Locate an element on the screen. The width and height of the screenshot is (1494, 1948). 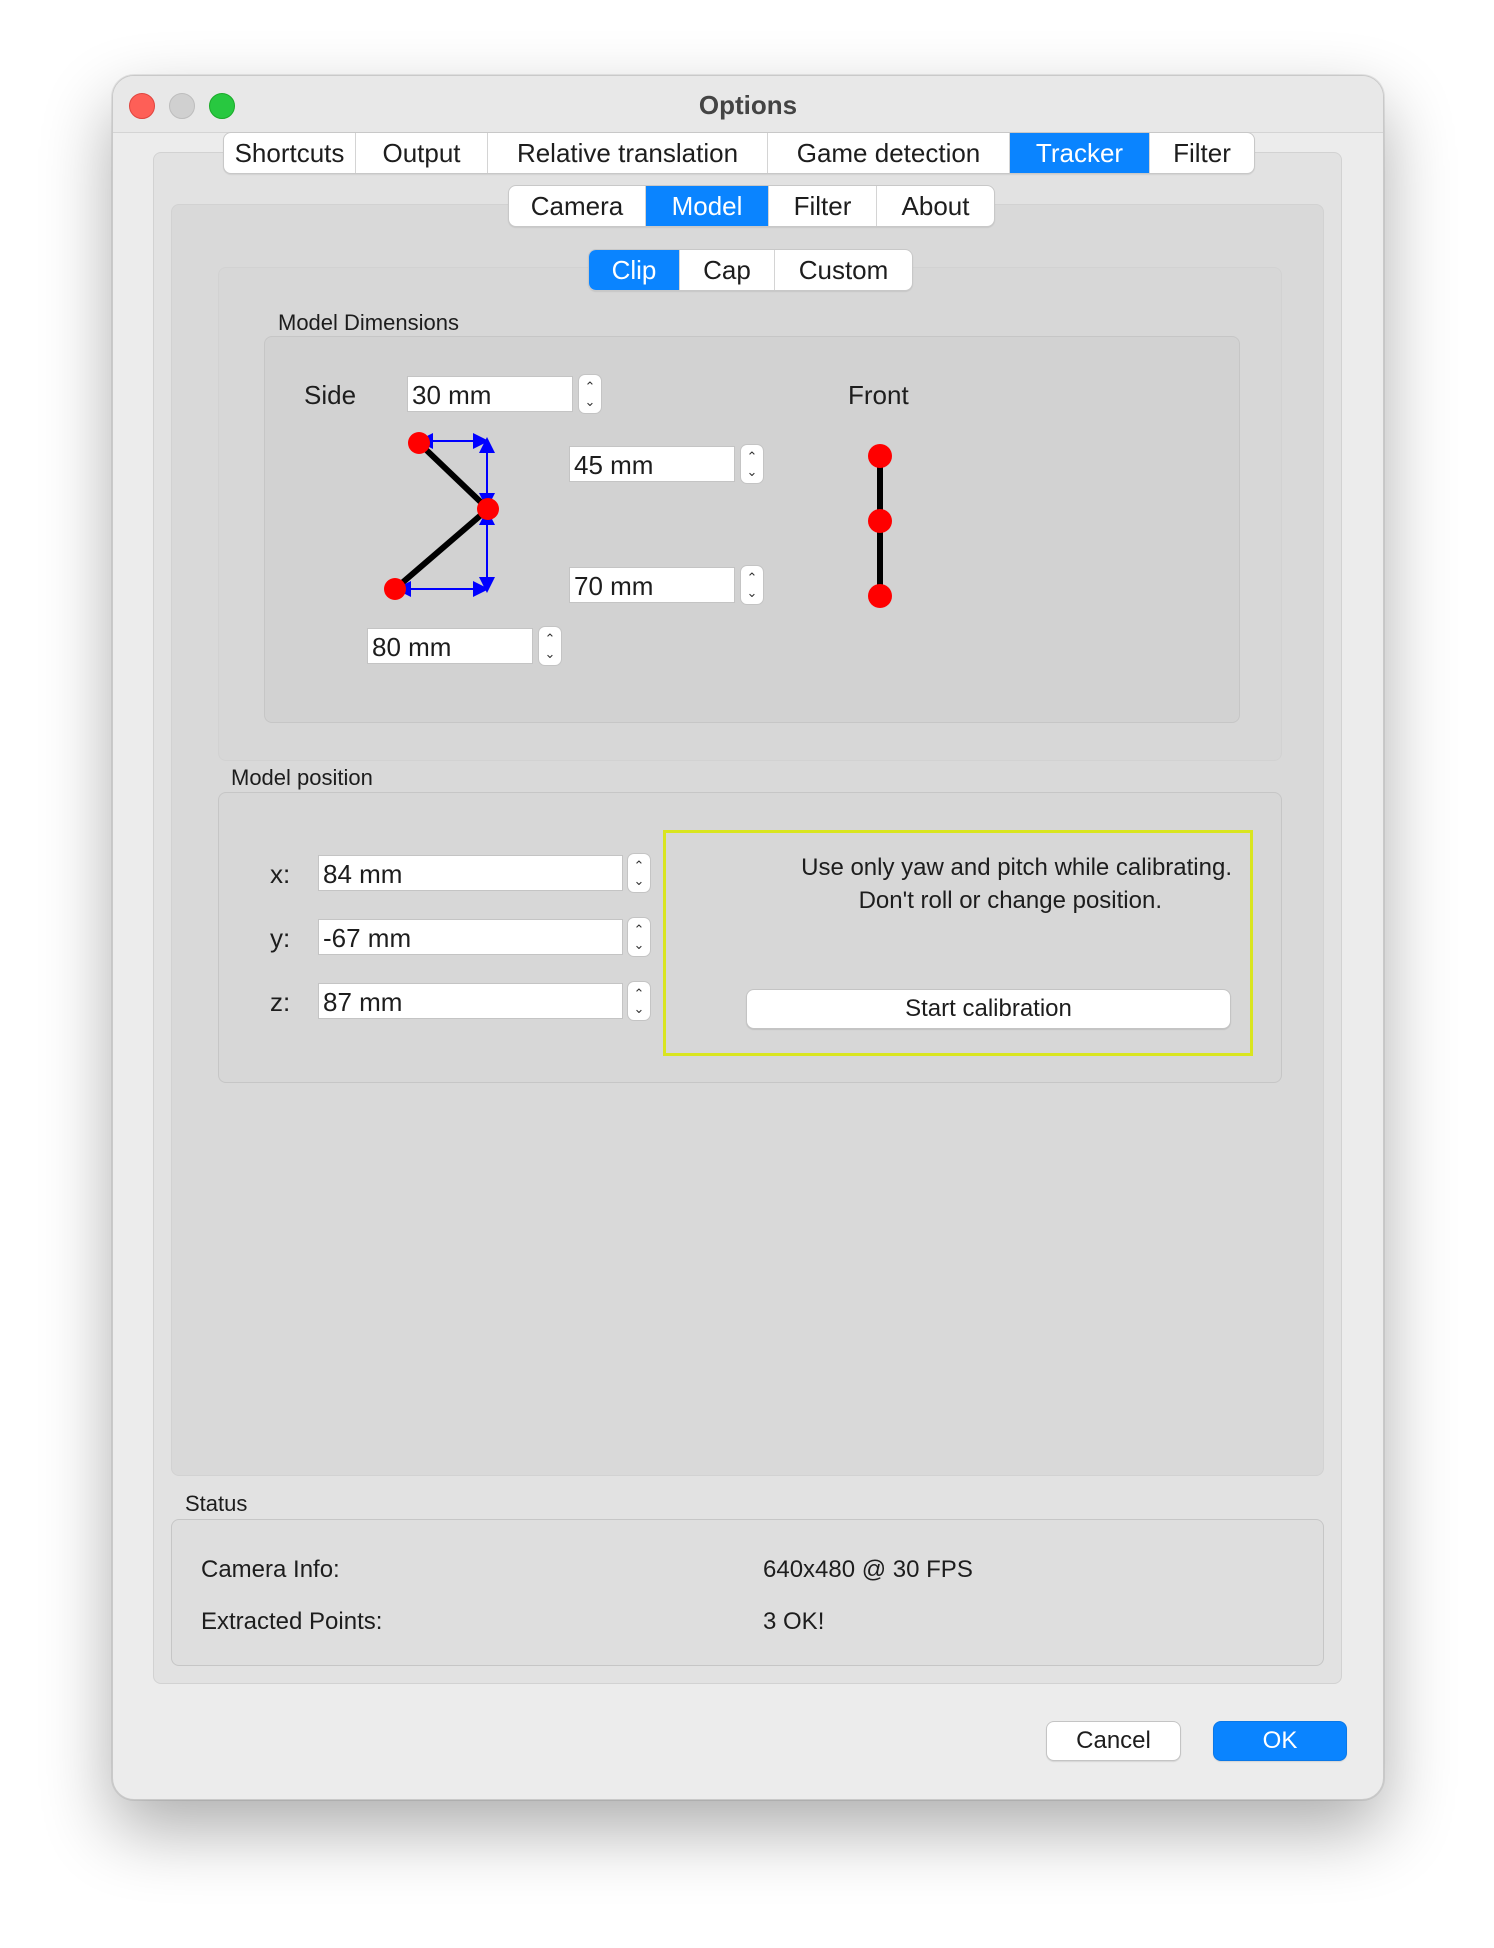
ok-button: OK is located at coordinates (1280, 1741).